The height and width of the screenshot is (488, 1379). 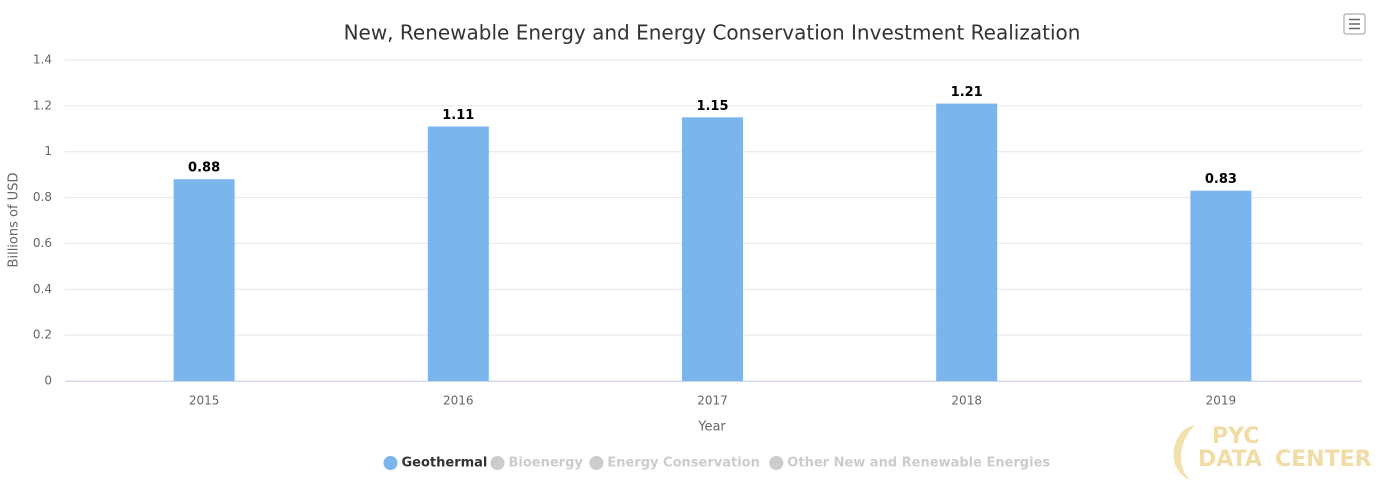 I want to click on watermark-text: CENTER, so click(x=1323, y=459).